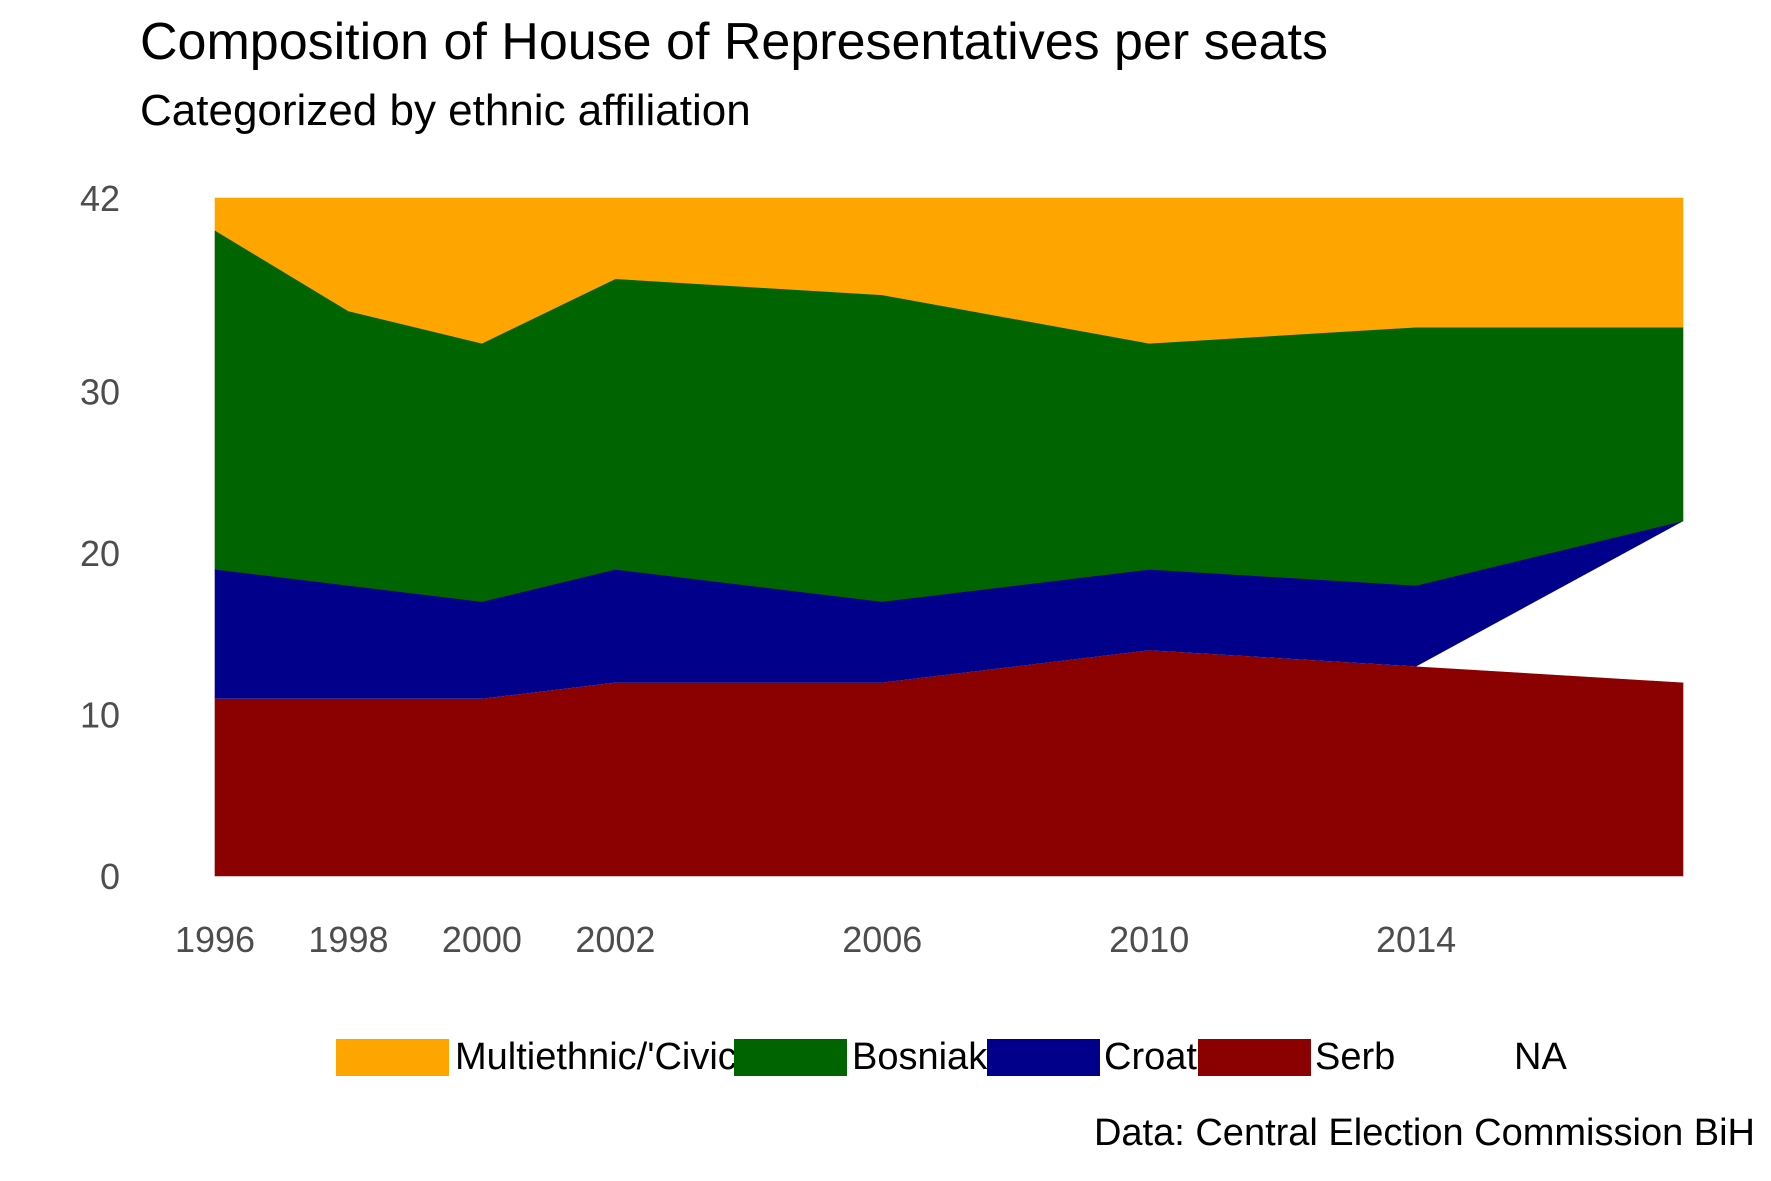 The width and height of the screenshot is (1771, 1181). What do you see at coordinates (215, 939) in the screenshot?
I see `x-tick-label: 1996` at bounding box center [215, 939].